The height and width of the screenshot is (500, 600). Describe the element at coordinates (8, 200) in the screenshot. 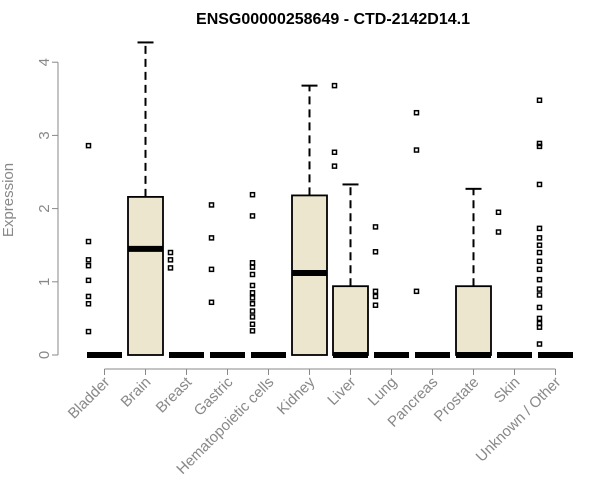

I see `y-axis-label: Expression` at that location.